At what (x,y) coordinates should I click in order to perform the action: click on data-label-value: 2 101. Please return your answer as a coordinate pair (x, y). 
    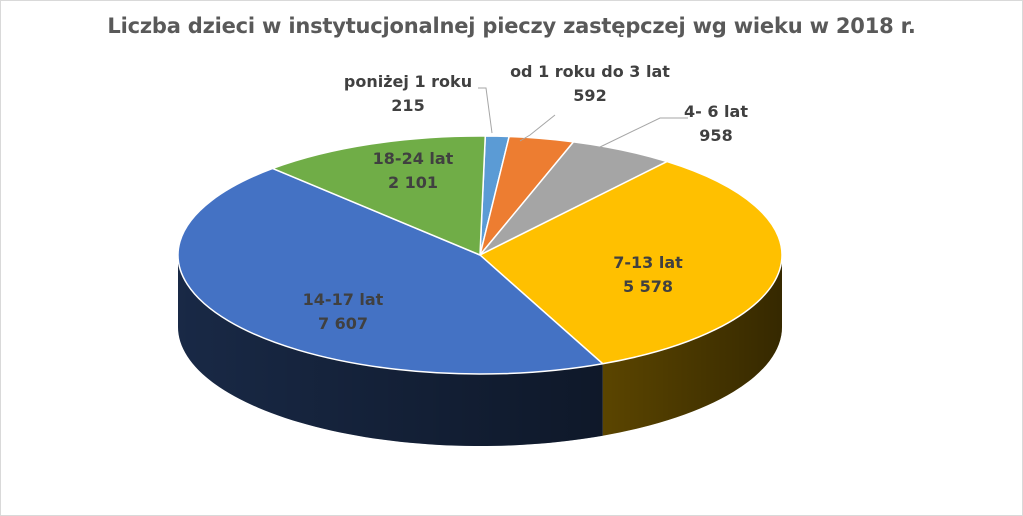
    Looking at the image, I should click on (413, 182).